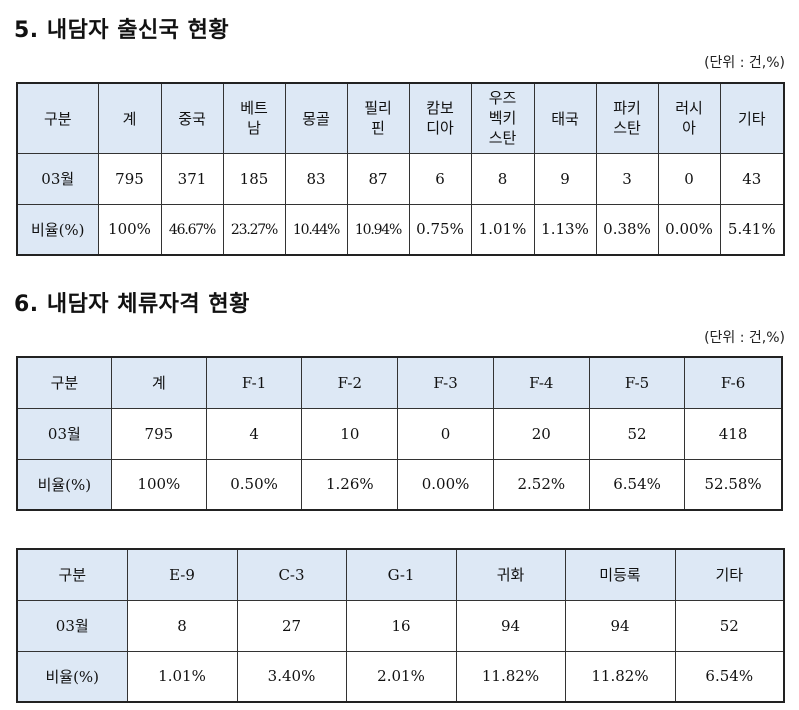 The height and width of the screenshot is (710, 799). What do you see at coordinates (565, 178) in the screenshot?
I see `cell-text: 9` at bounding box center [565, 178].